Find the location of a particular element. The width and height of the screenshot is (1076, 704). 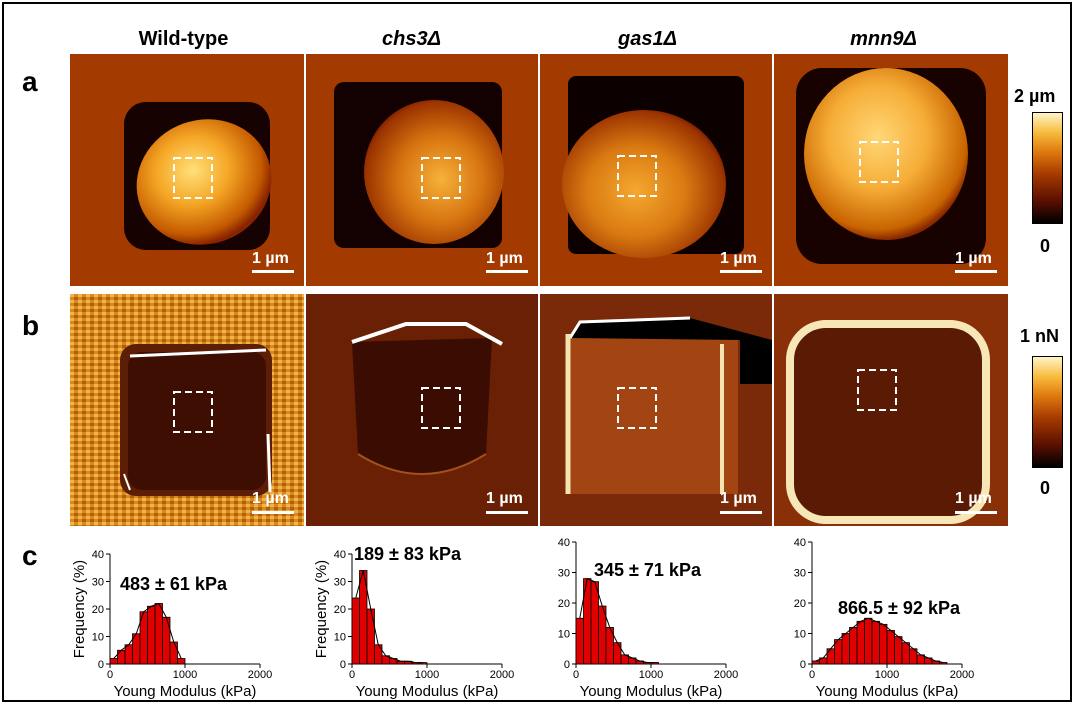

row-label-c: c is located at coordinates (30, 555).